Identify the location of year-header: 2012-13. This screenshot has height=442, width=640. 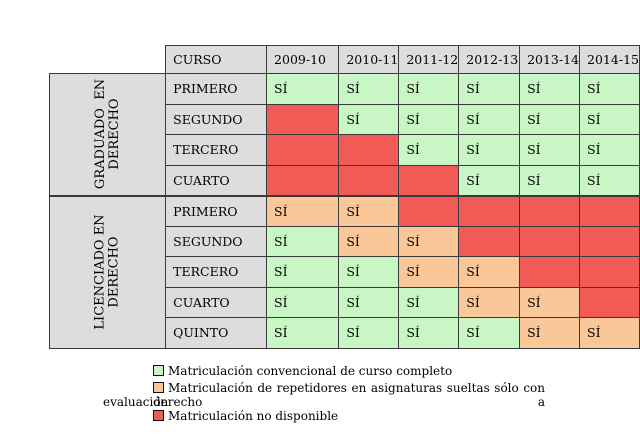
(489, 59).